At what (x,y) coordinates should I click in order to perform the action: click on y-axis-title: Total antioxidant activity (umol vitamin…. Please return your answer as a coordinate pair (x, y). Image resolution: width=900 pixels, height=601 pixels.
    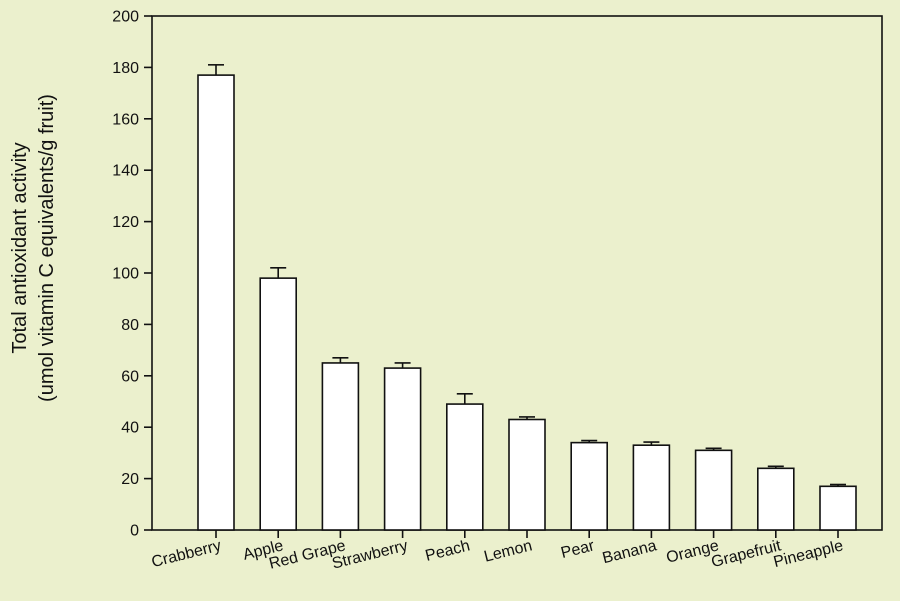
    Looking at the image, I should click on (33, 248).